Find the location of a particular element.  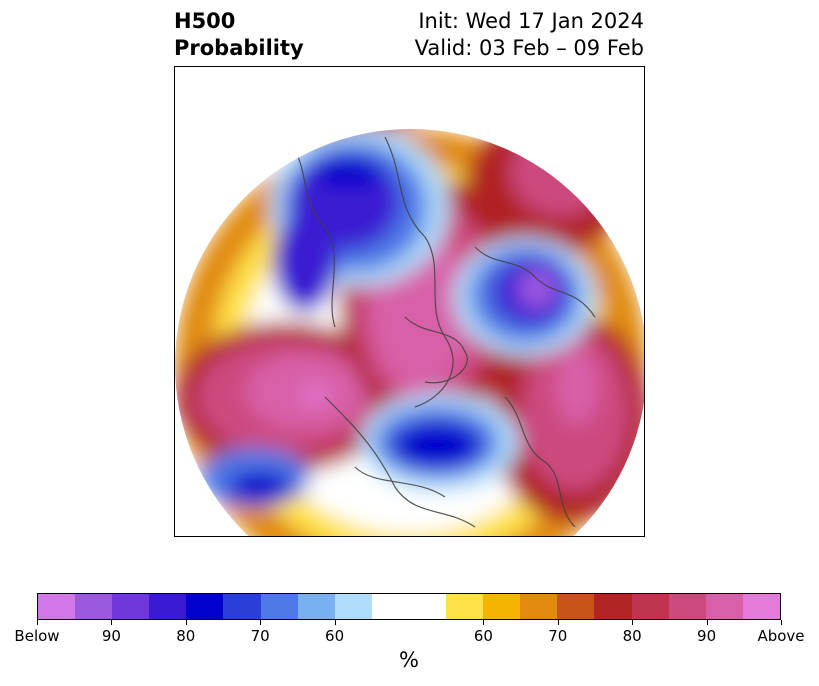

colorbar-tick-label: Above is located at coordinates (781, 636).